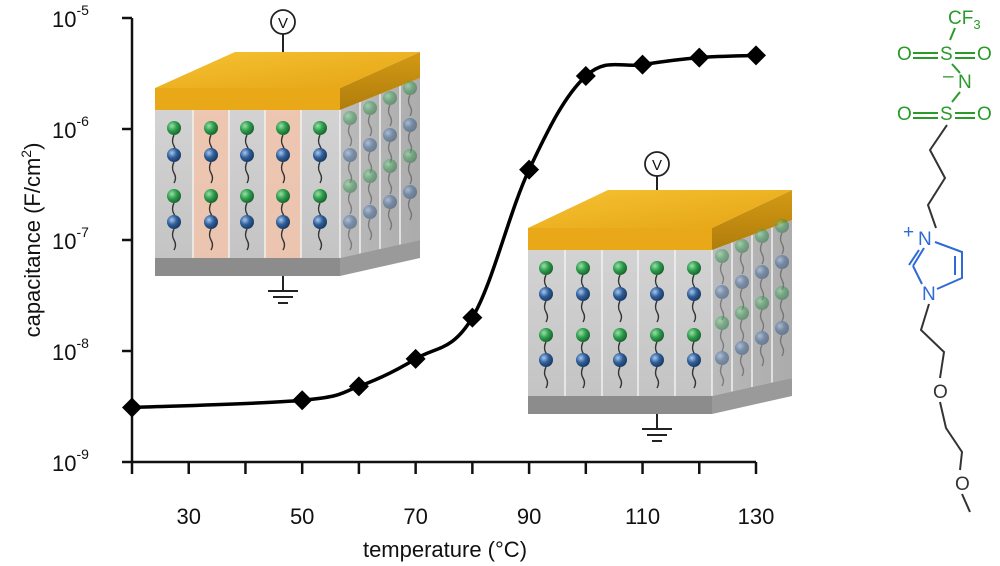 This screenshot has width=1000, height=566. What do you see at coordinates (445, 549) in the screenshot?
I see `x-axis-label: temperature (°C)` at bounding box center [445, 549].